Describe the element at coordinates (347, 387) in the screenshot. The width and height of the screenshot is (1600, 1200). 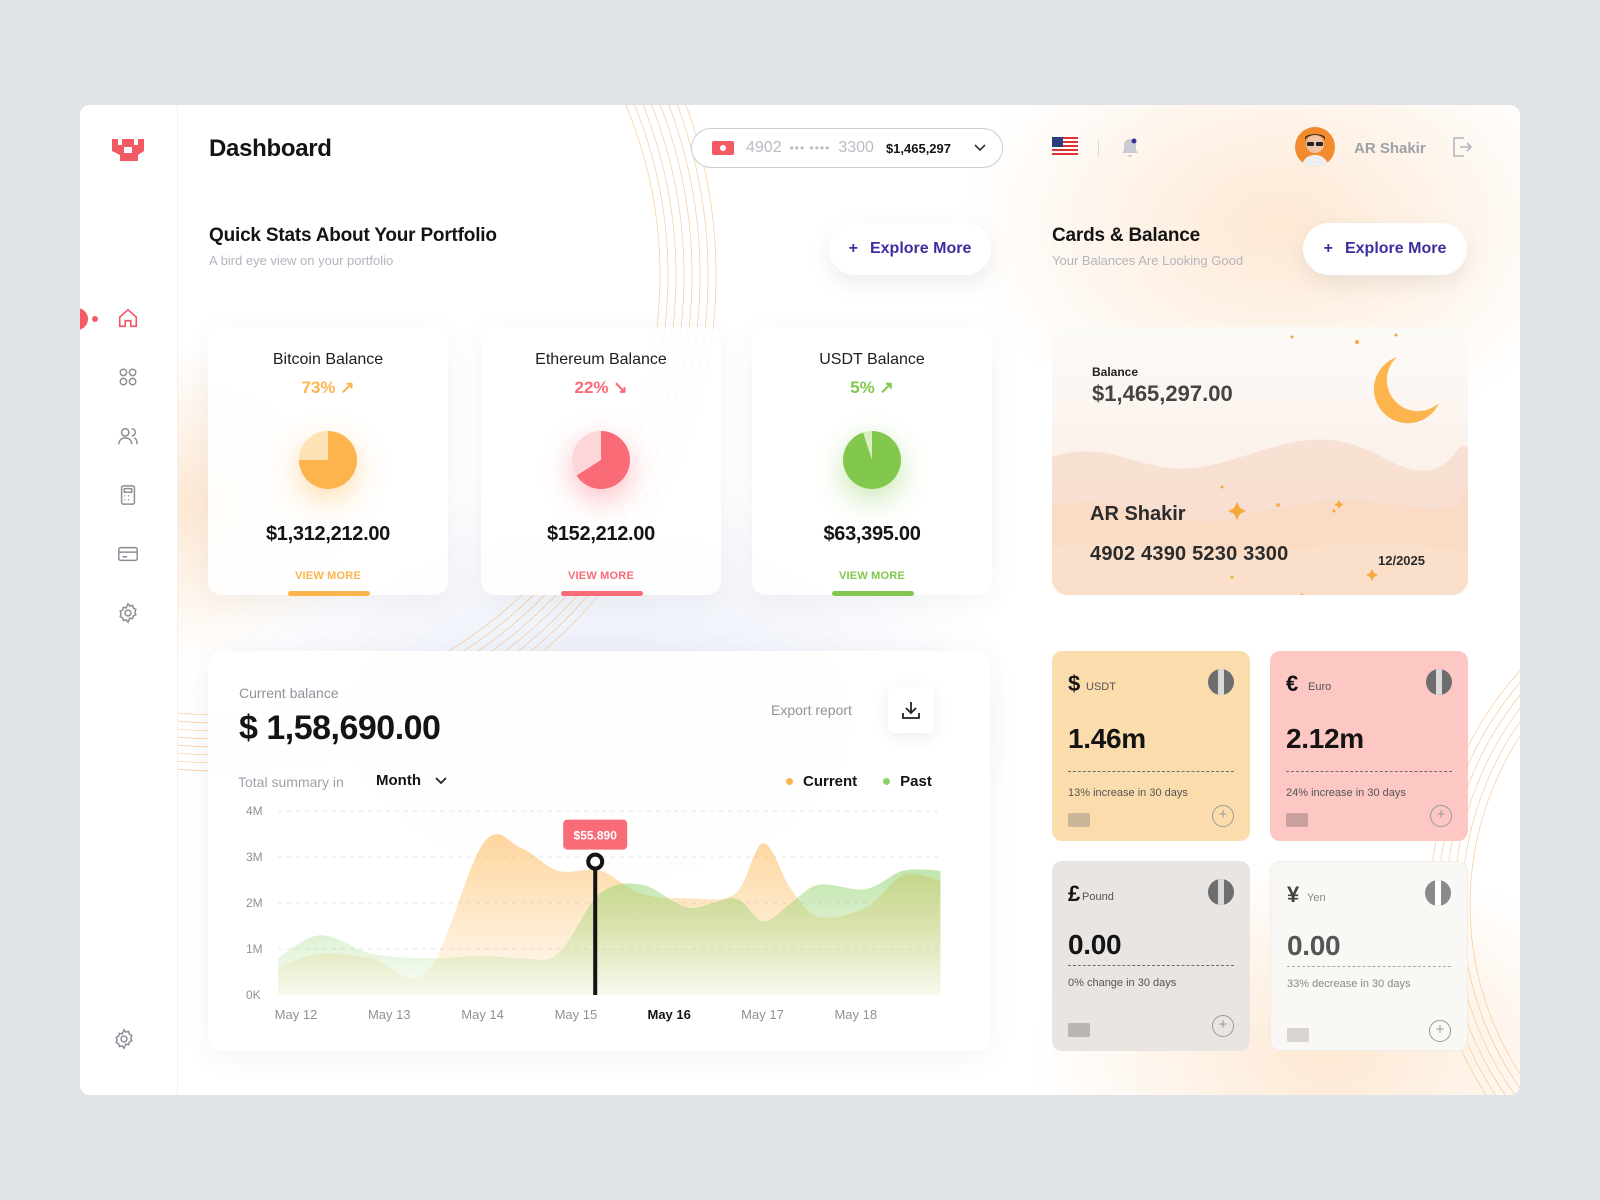
I see `arrow-up-right-icon: ↗` at that location.